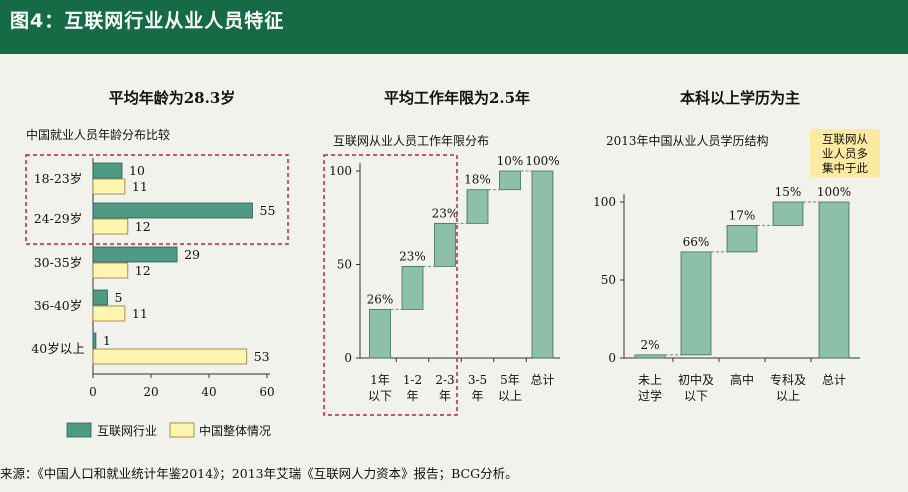 The height and width of the screenshot is (492, 908). What do you see at coordinates (57, 348) in the screenshot?
I see `chart1-category-label: 40岁以上` at bounding box center [57, 348].